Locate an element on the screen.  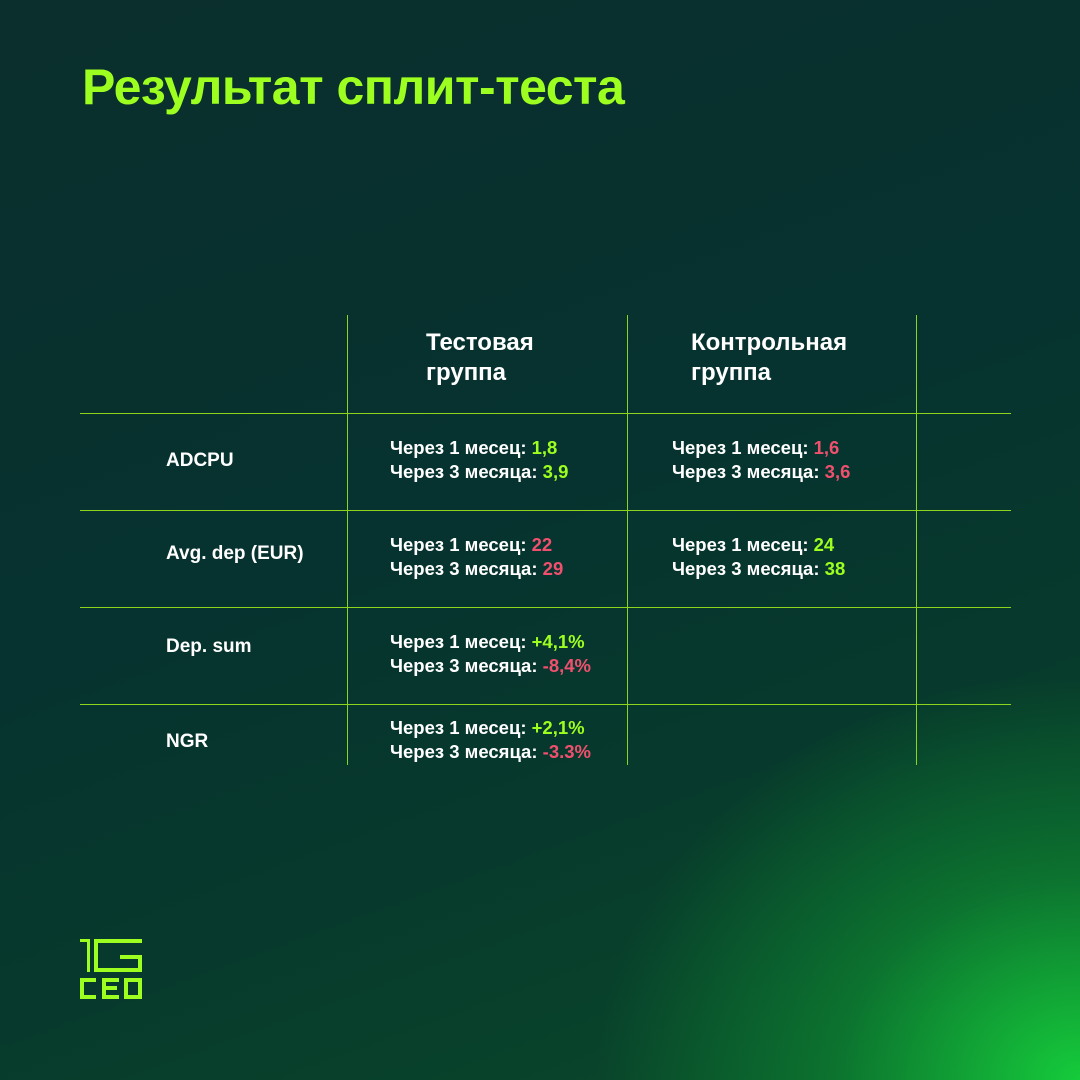
cell-value: 29 is located at coordinates (553, 568).